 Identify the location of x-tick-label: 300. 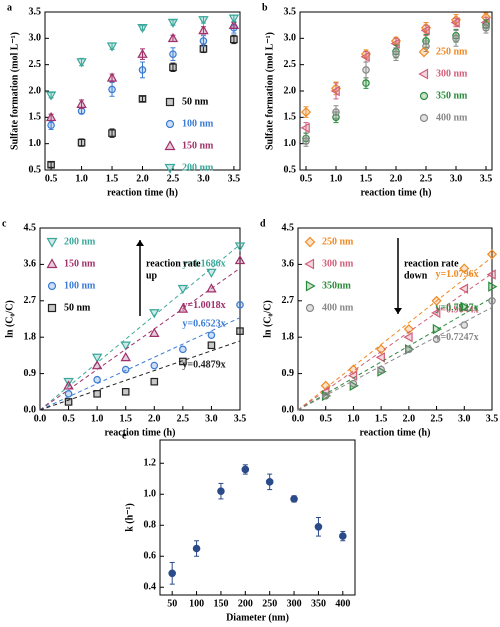
(294, 603).